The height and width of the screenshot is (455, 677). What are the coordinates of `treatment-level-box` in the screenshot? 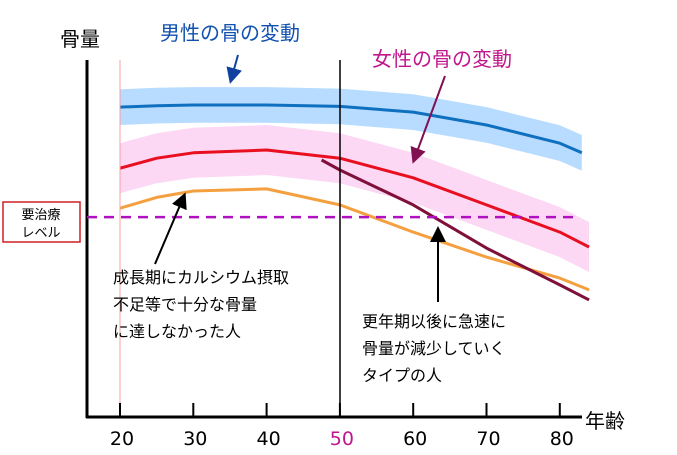 It's located at (41, 222).